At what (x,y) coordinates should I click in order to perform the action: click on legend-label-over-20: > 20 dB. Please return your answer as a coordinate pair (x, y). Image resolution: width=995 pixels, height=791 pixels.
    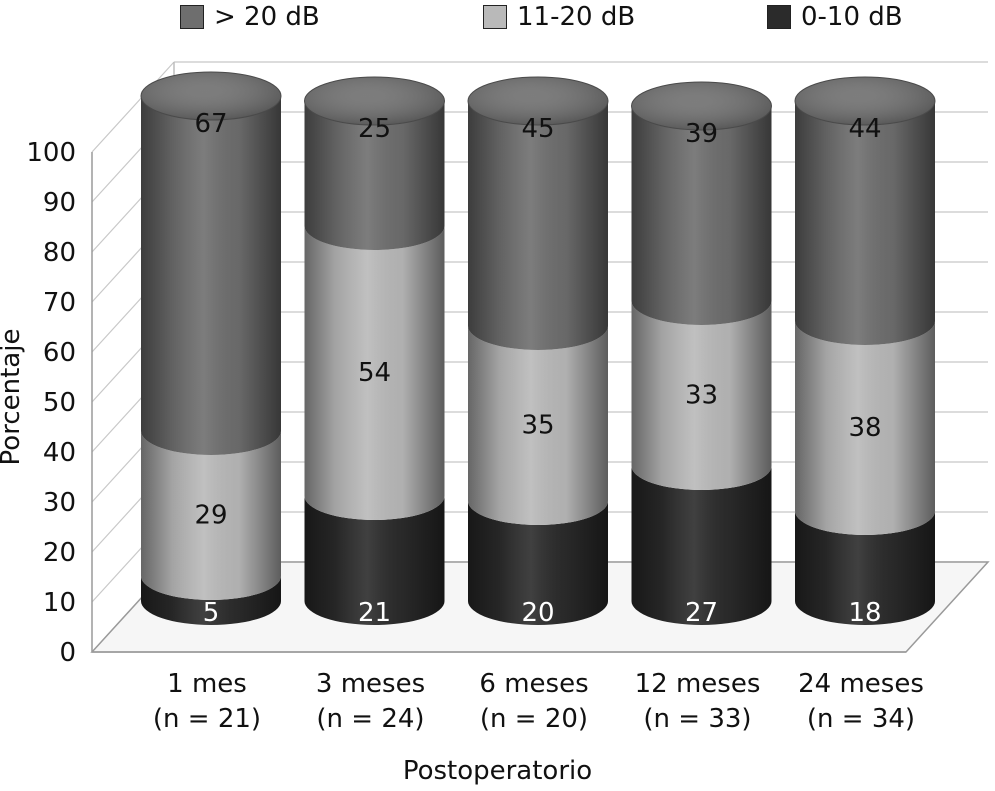
    Looking at the image, I should click on (267, 17).